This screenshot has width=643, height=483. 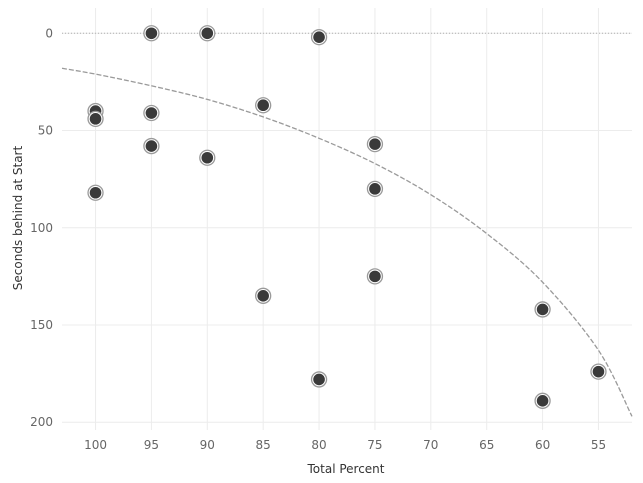 I want to click on y-tick-label: 100, so click(x=41, y=228).